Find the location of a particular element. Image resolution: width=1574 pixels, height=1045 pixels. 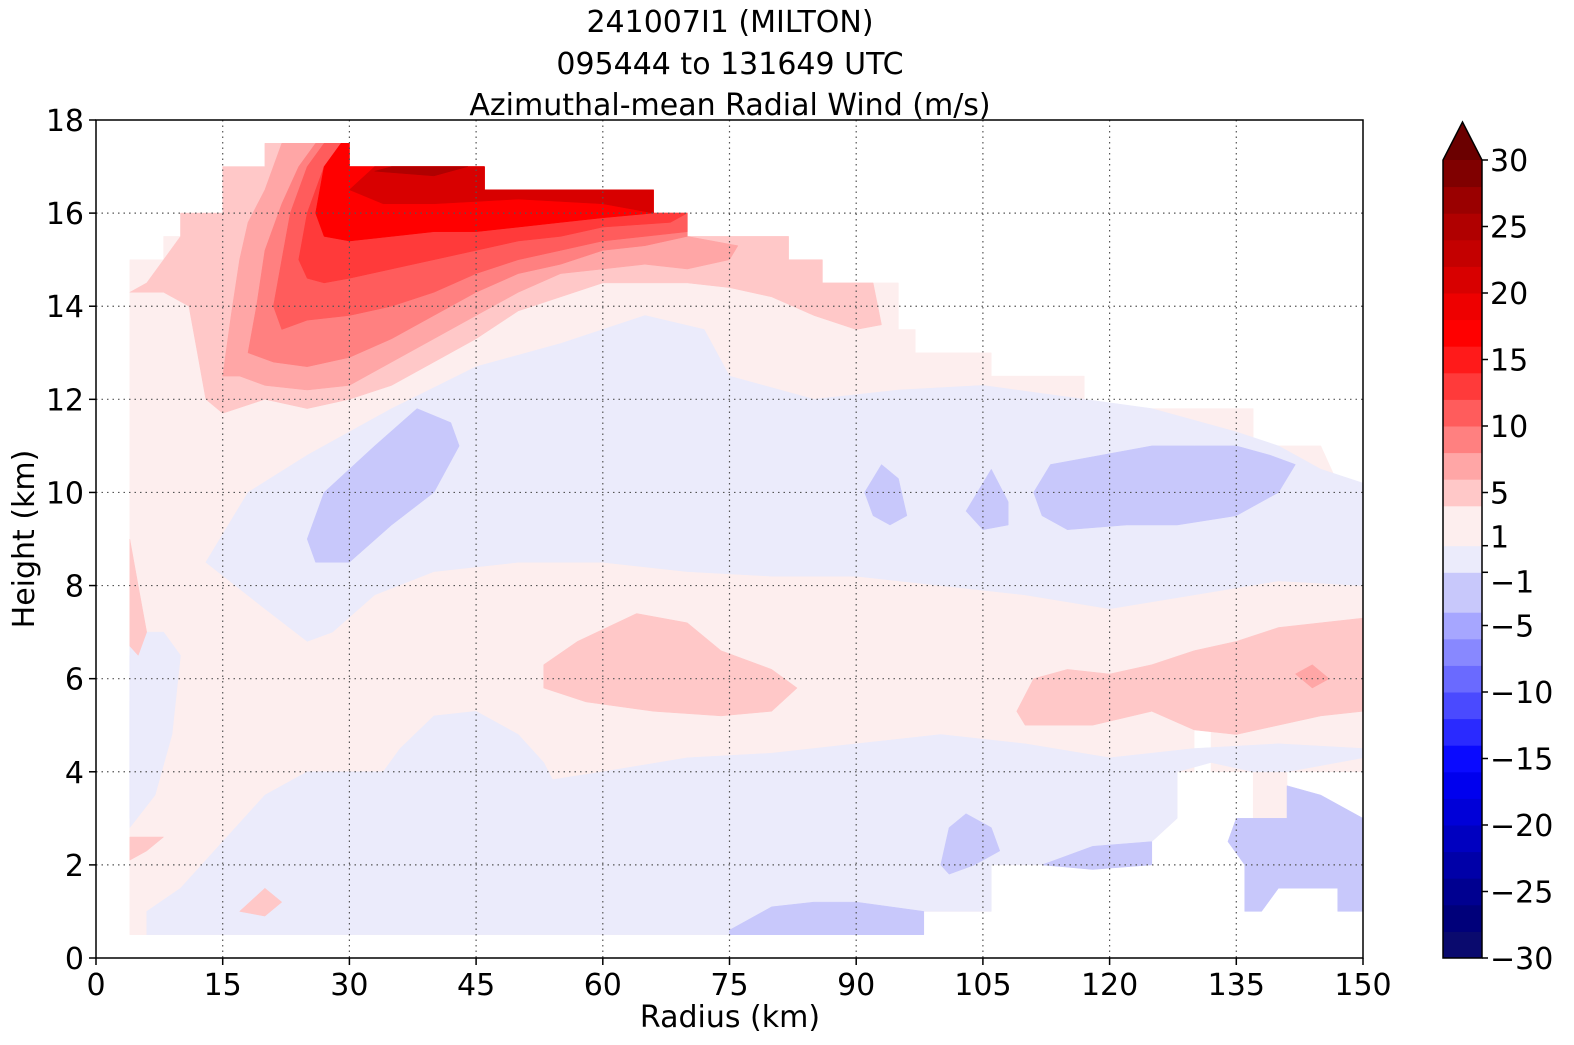

y-tick-label: 8 is located at coordinates (74, 587).